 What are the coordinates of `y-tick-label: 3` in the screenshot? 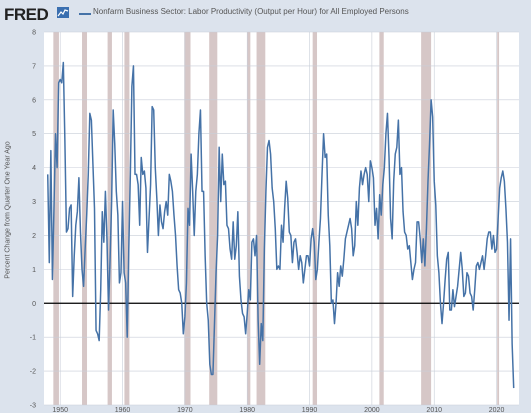 It's located at (34, 202).